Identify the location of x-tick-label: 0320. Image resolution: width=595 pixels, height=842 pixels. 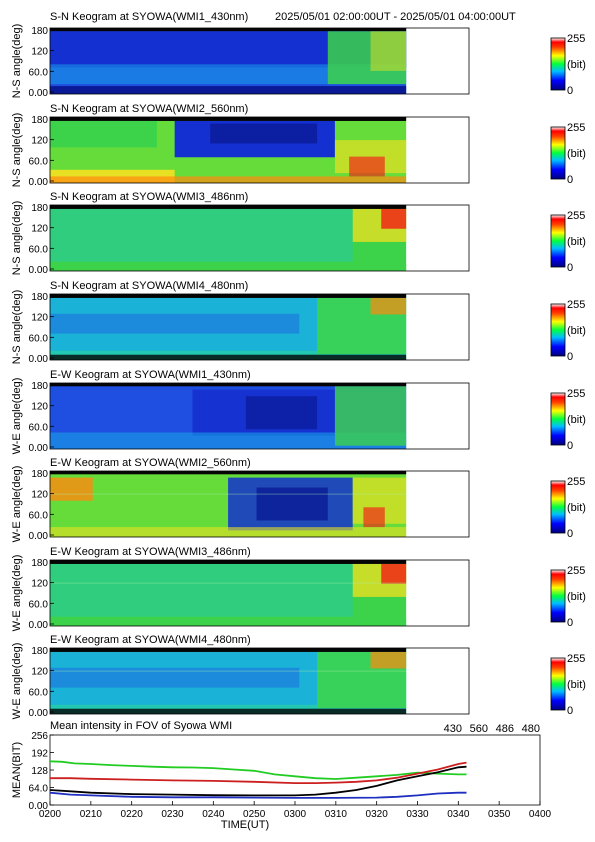
(377, 814).